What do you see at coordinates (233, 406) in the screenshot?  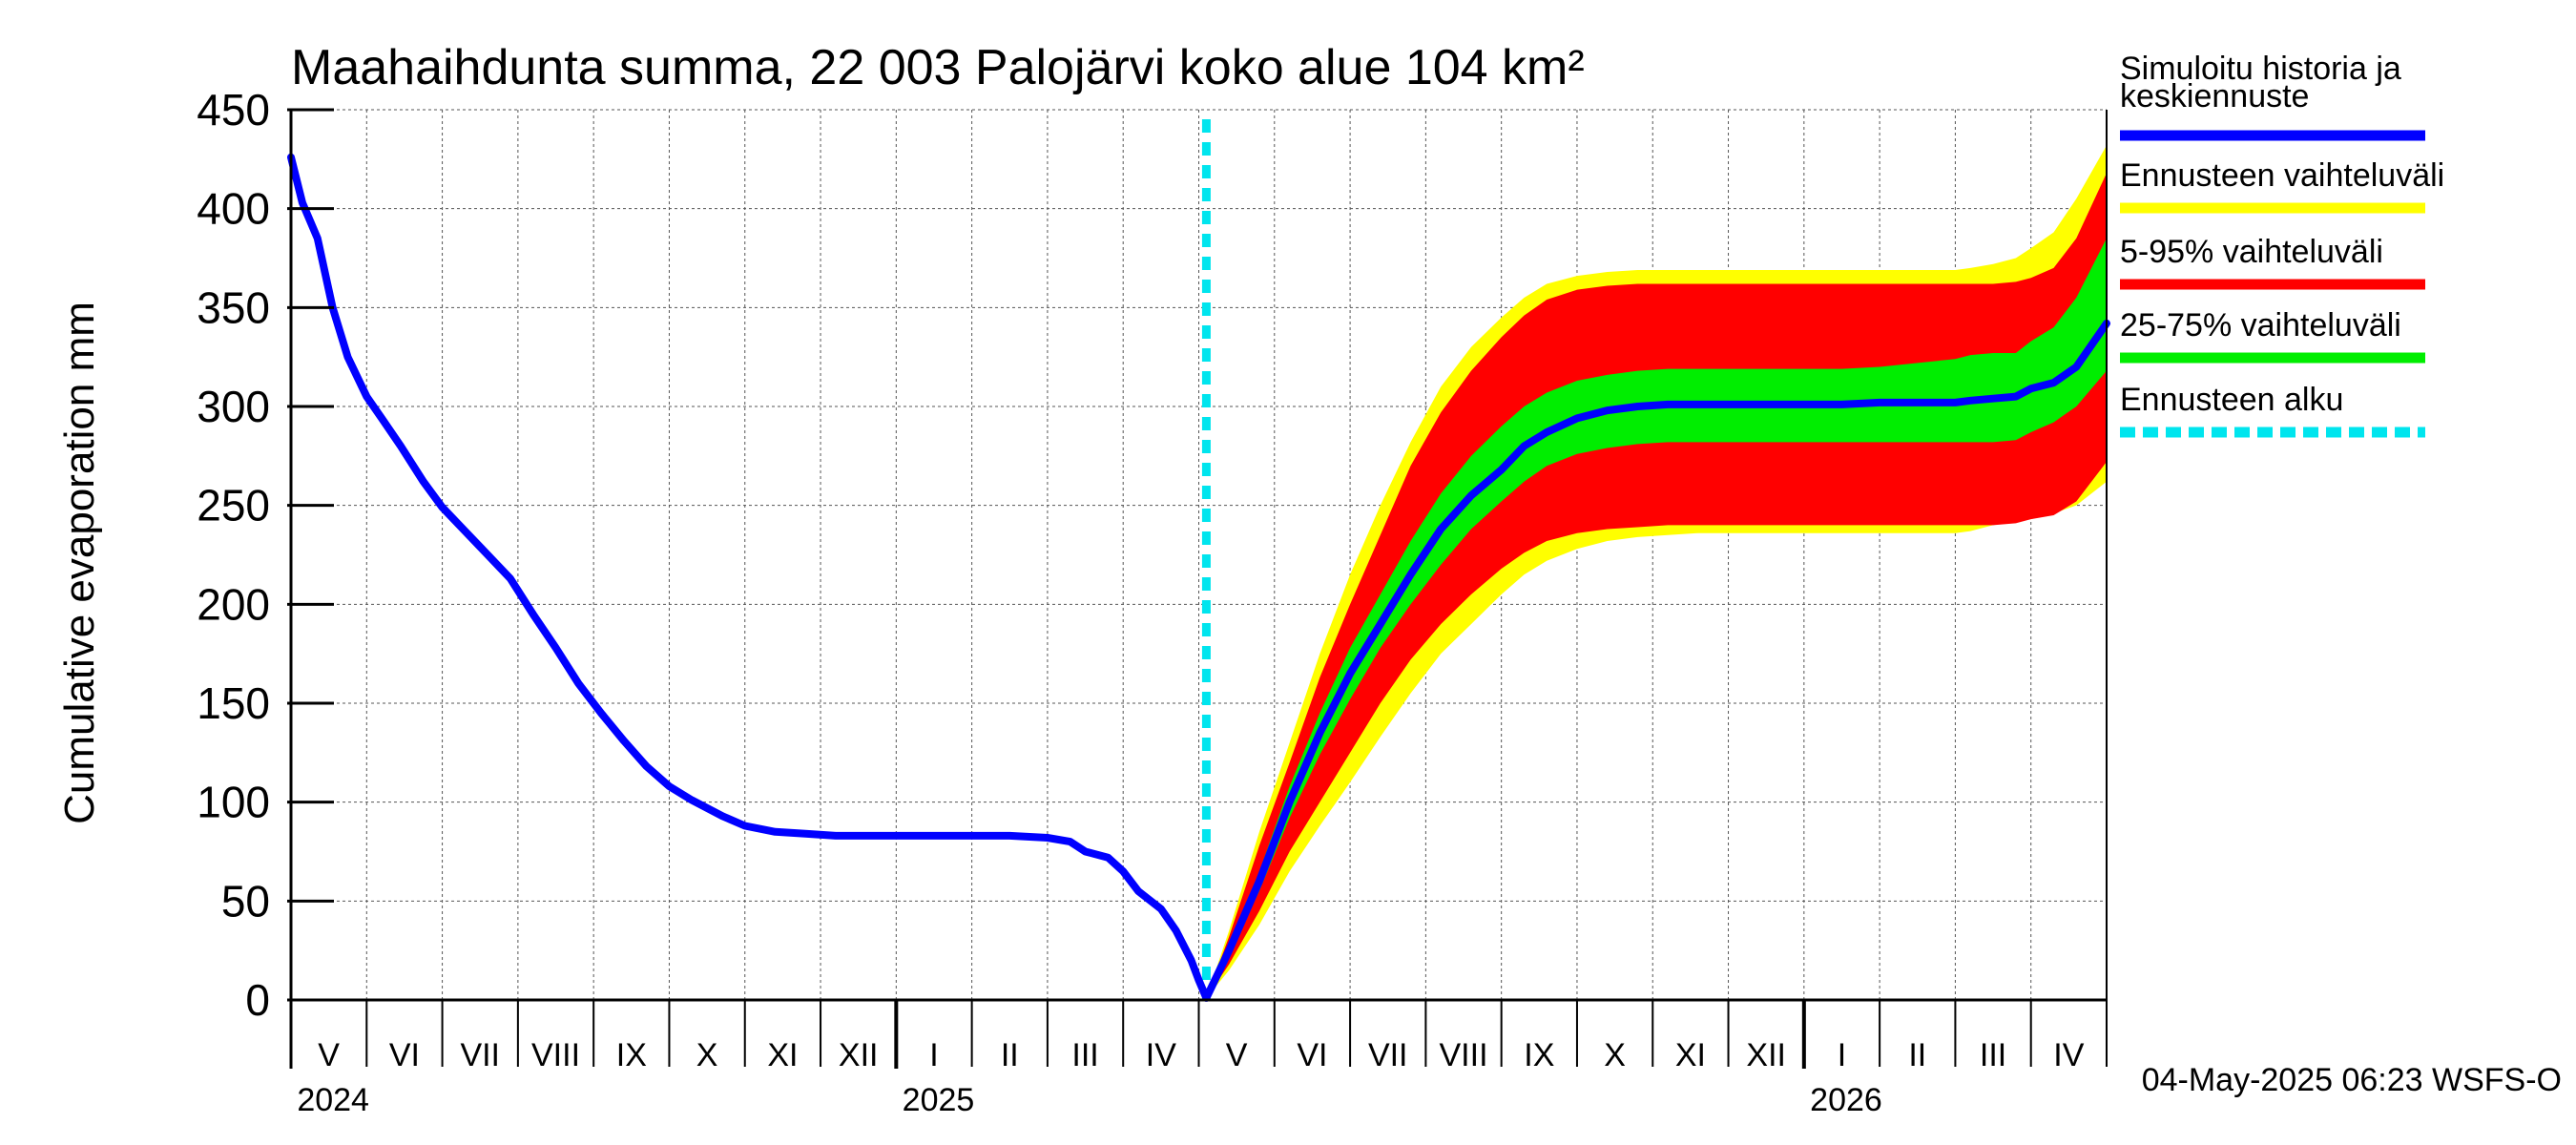 I see `y-tick-label: 300` at bounding box center [233, 406].